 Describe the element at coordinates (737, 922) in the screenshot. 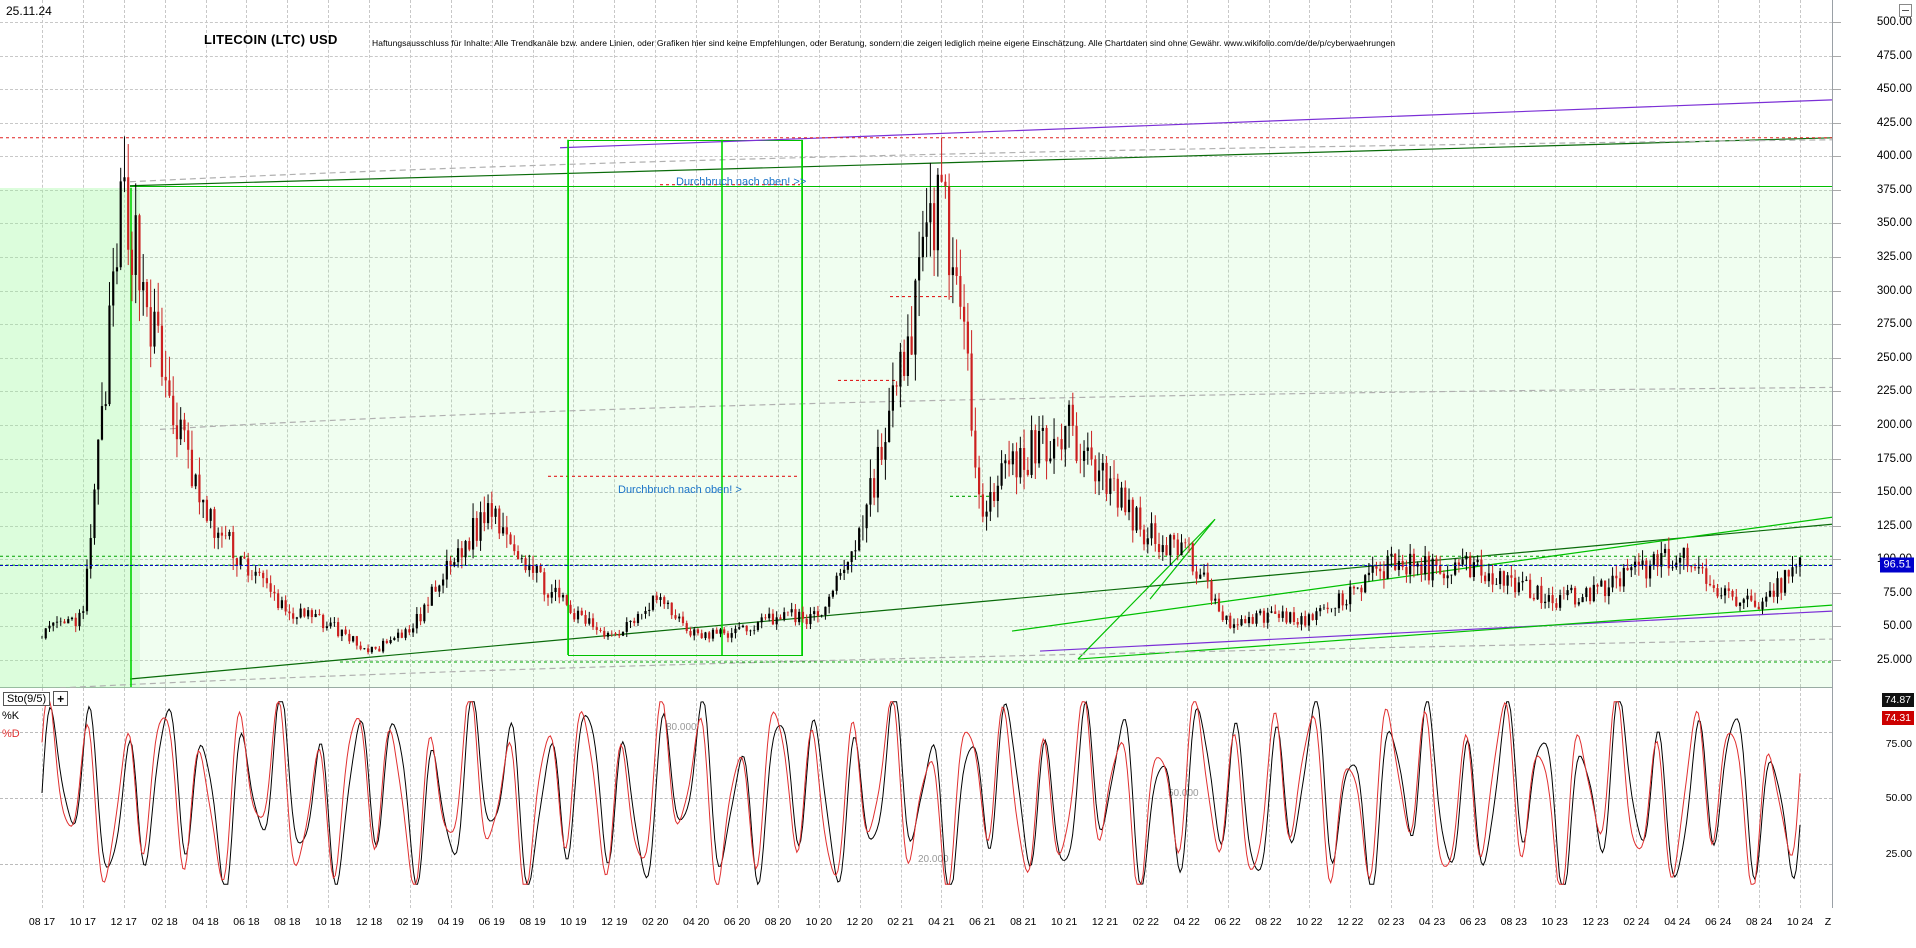

I see `time-axis-label: 06 20` at that location.